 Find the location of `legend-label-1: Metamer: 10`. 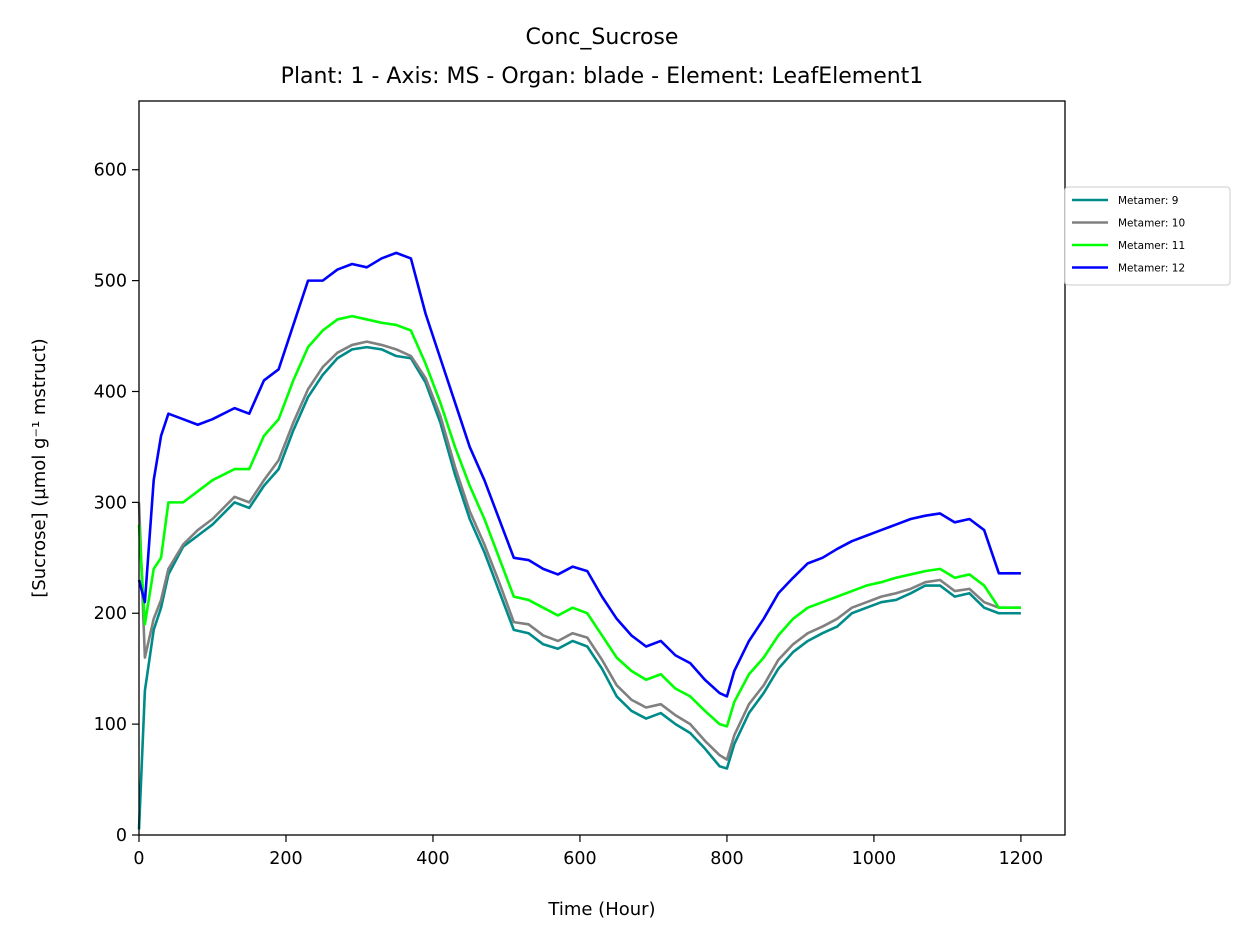

legend-label-1: Metamer: 10 is located at coordinates (1151, 224).